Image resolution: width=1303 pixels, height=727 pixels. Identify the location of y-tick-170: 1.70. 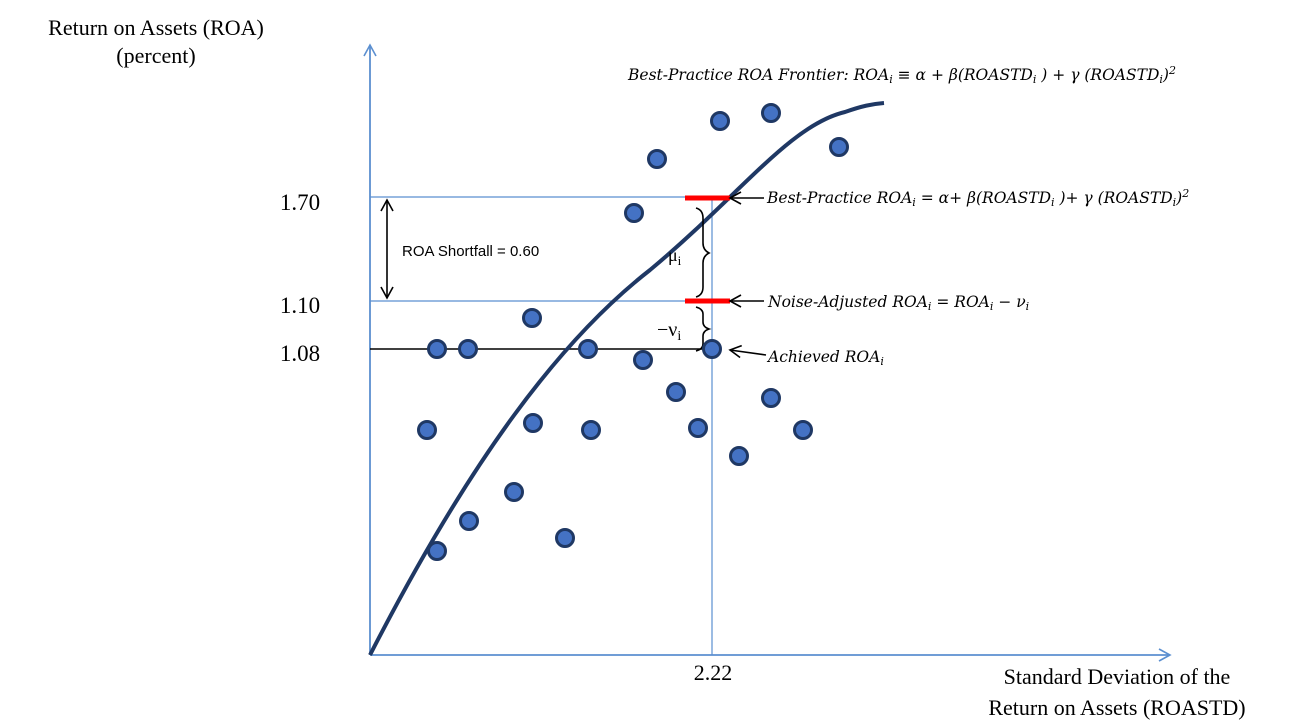
(300, 202).